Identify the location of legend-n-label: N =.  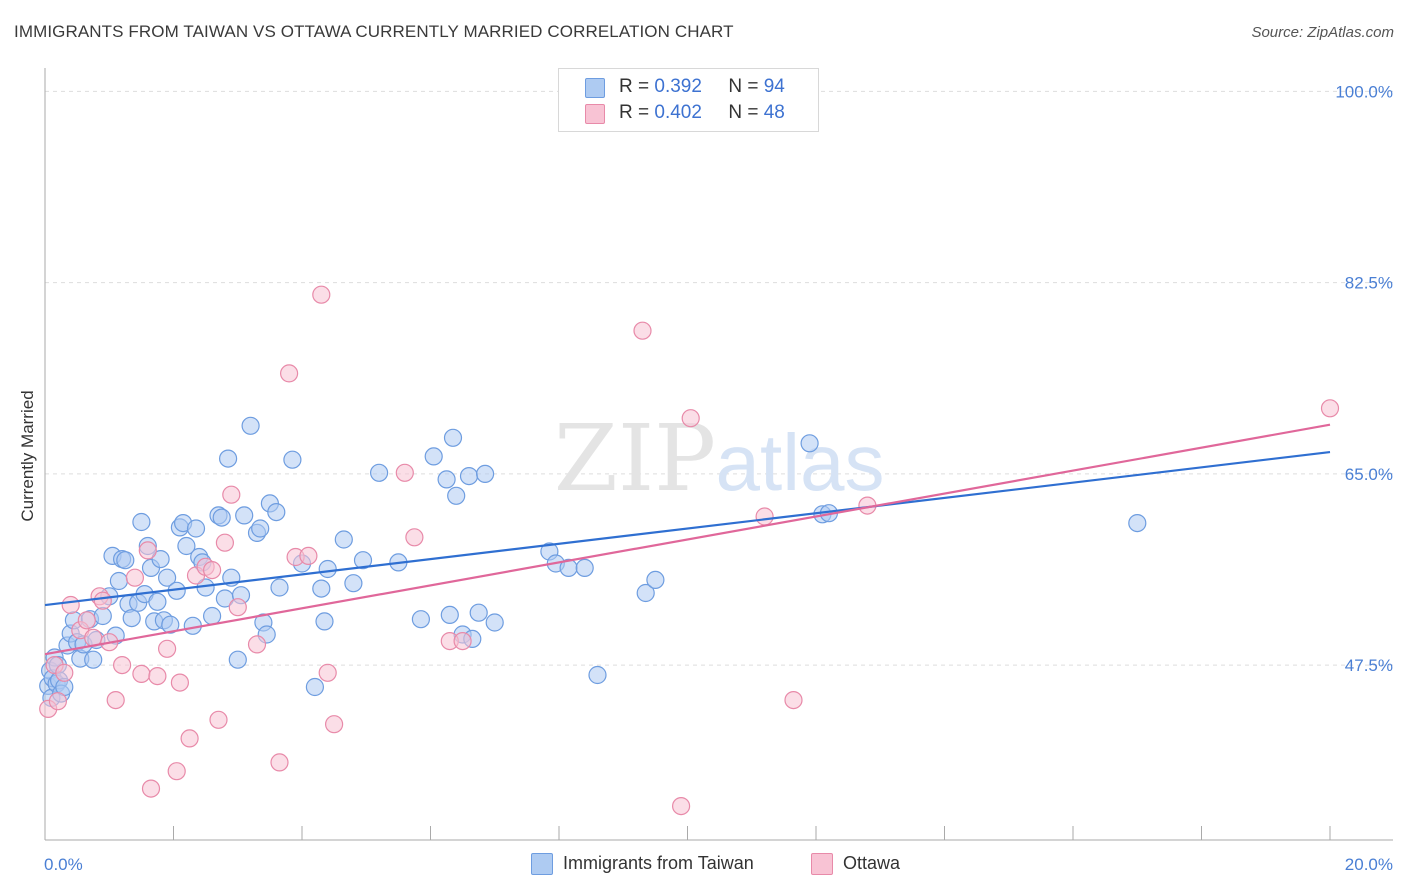
(743, 86).